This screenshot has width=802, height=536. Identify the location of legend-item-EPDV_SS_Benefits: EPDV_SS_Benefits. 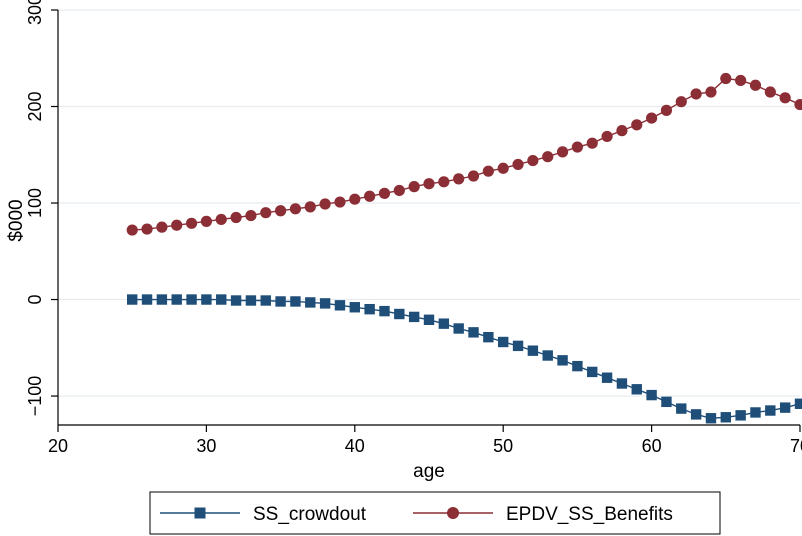
(543, 514).